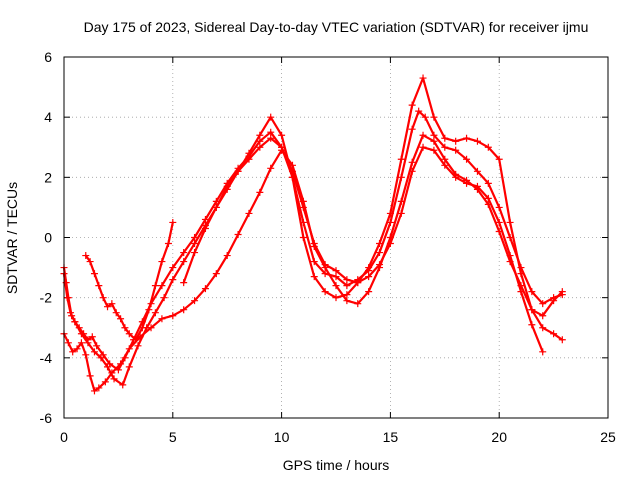 The width and height of the screenshot is (640, 480). What do you see at coordinates (46, 358) in the screenshot?
I see `y-tick-label: -4` at bounding box center [46, 358].